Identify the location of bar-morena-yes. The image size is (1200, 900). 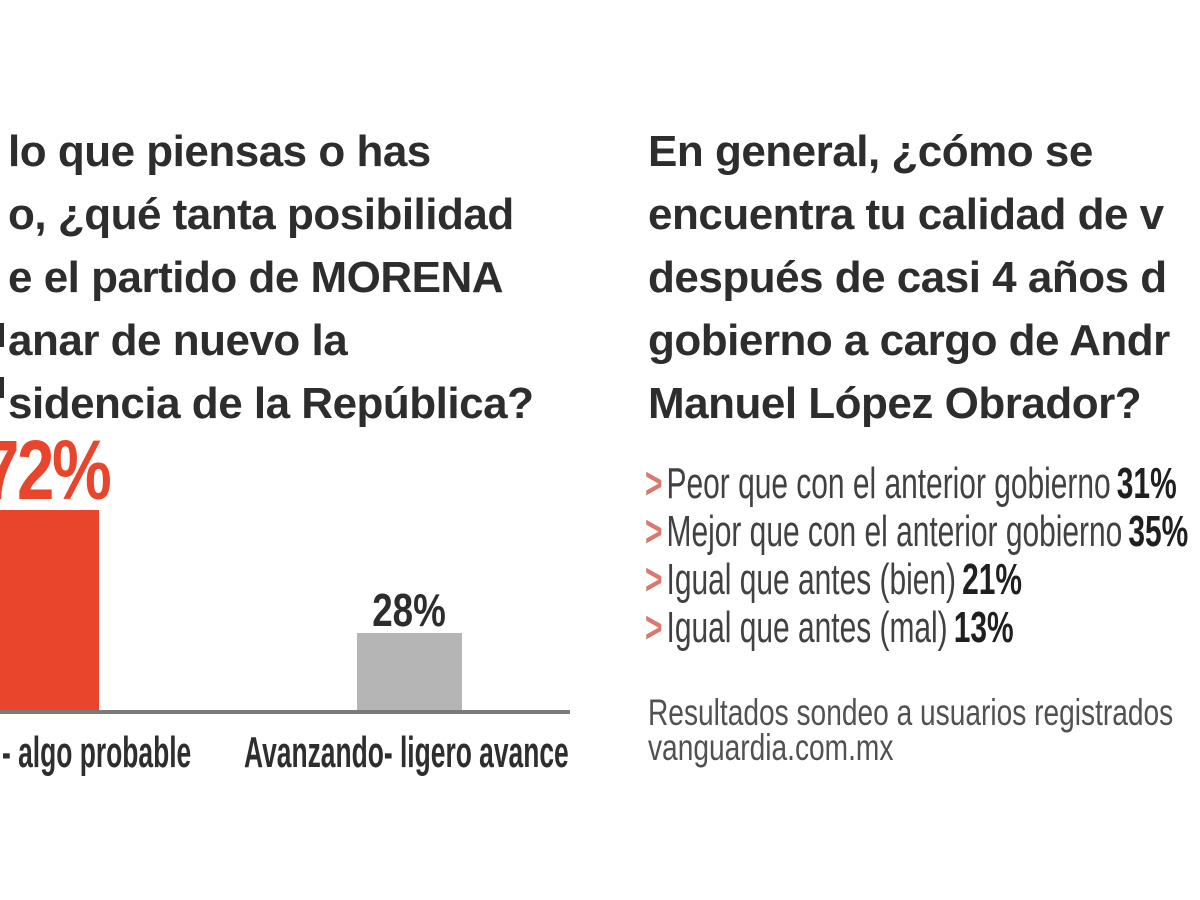
(49, 611).